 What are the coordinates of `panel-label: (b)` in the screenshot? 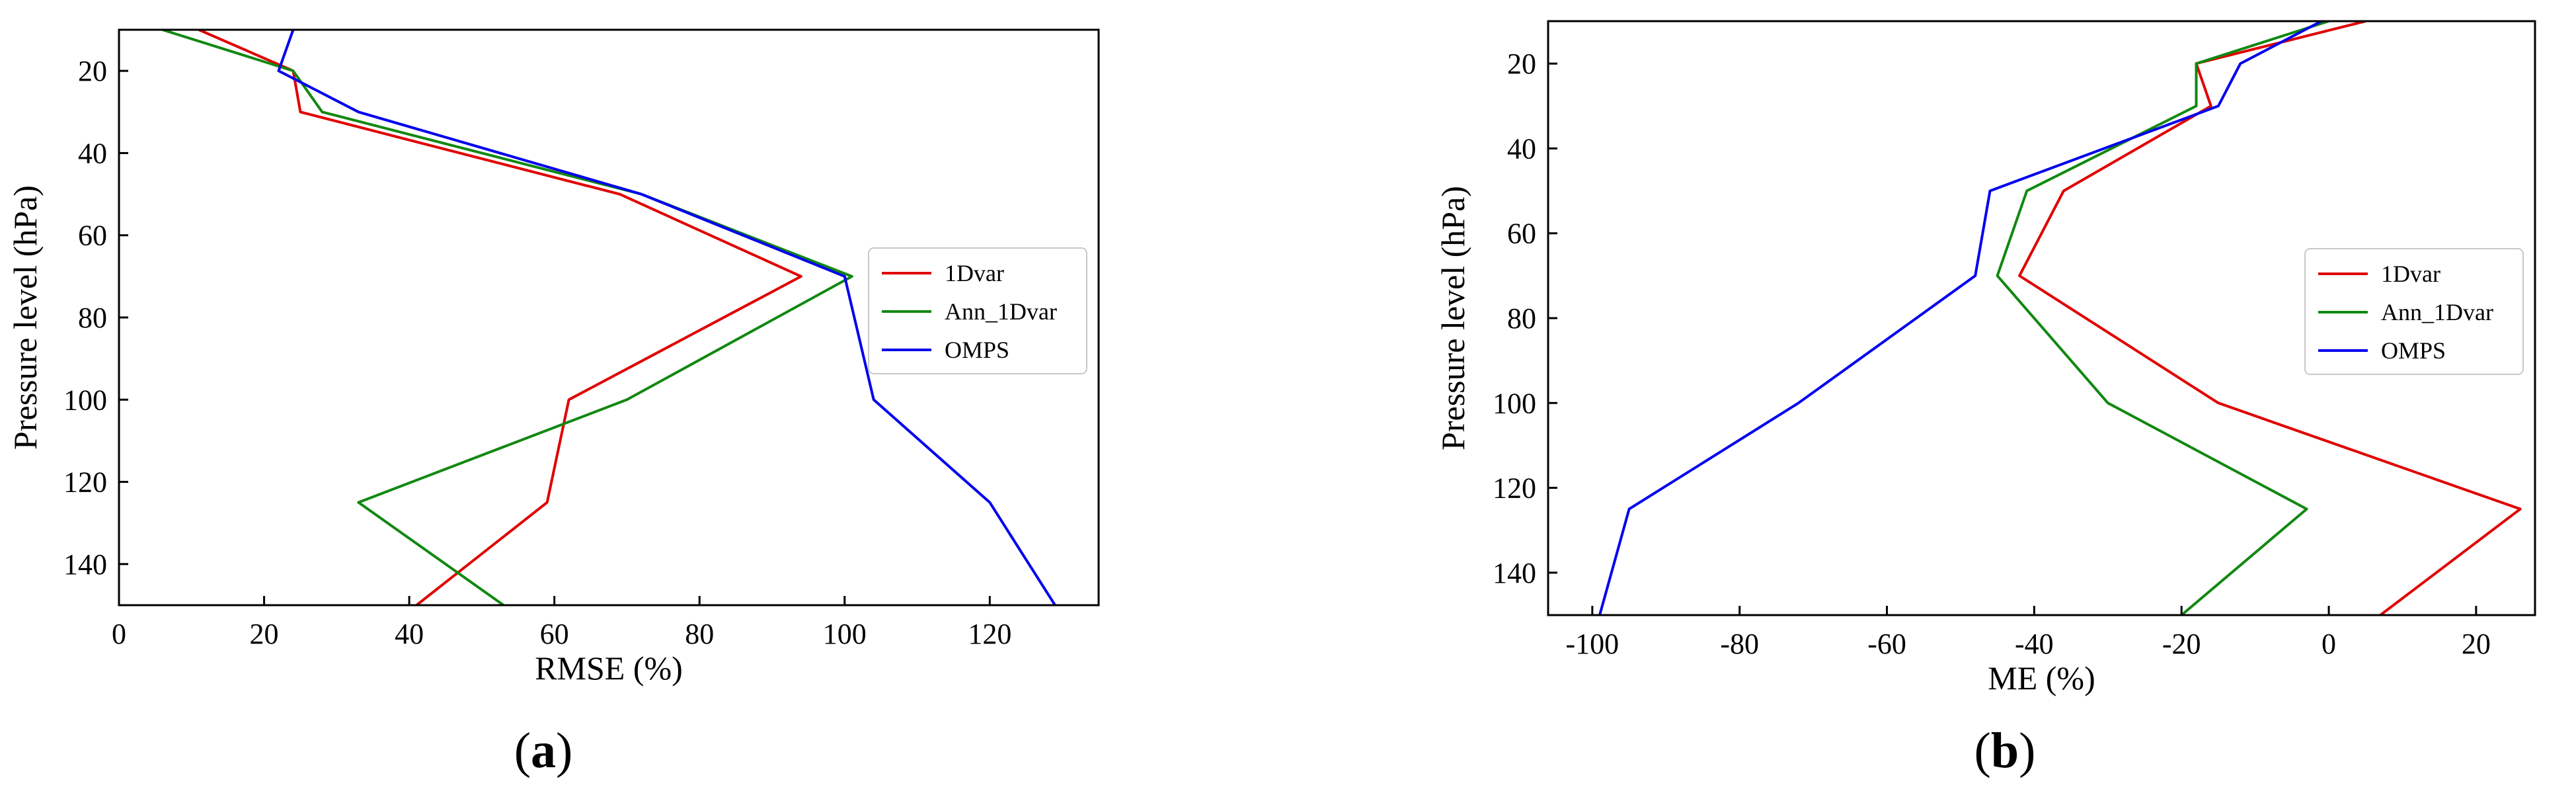 It's located at (2005, 751).